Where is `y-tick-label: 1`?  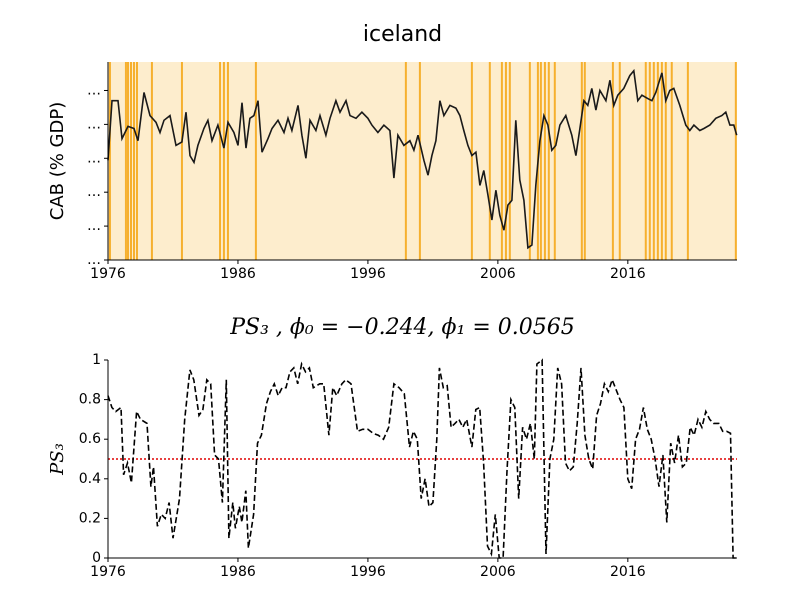
y-tick-label: 1 is located at coordinates (96, 360).